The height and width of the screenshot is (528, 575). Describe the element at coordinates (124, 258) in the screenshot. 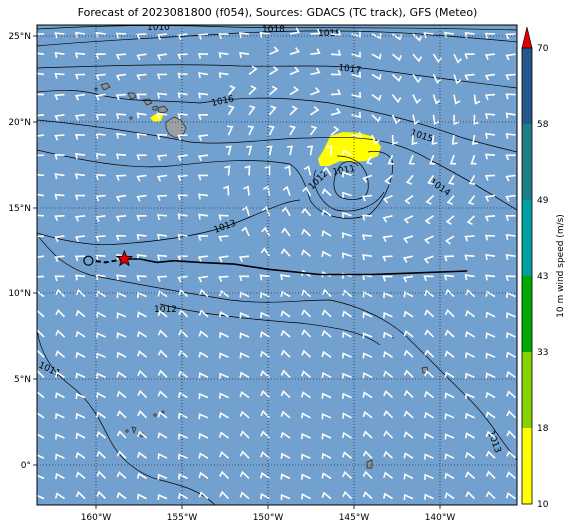

I see `current-position-star` at that location.